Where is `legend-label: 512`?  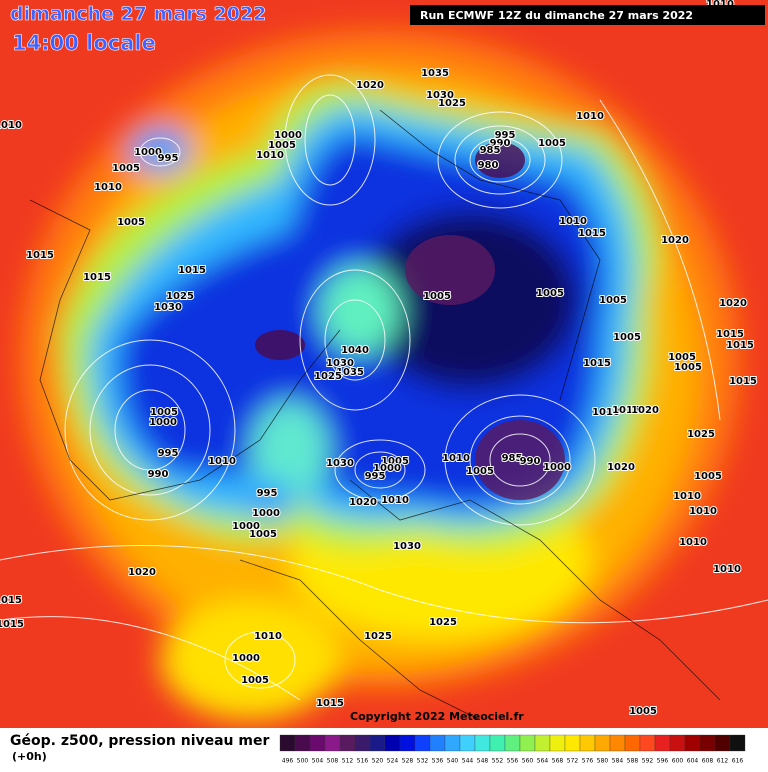 legend-label: 512 is located at coordinates (348, 761).